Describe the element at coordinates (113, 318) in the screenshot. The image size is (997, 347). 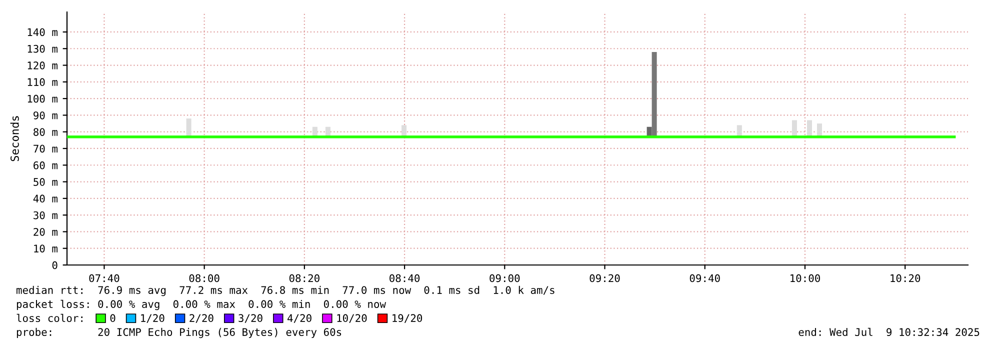
I see `legend-label: 0` at that location.